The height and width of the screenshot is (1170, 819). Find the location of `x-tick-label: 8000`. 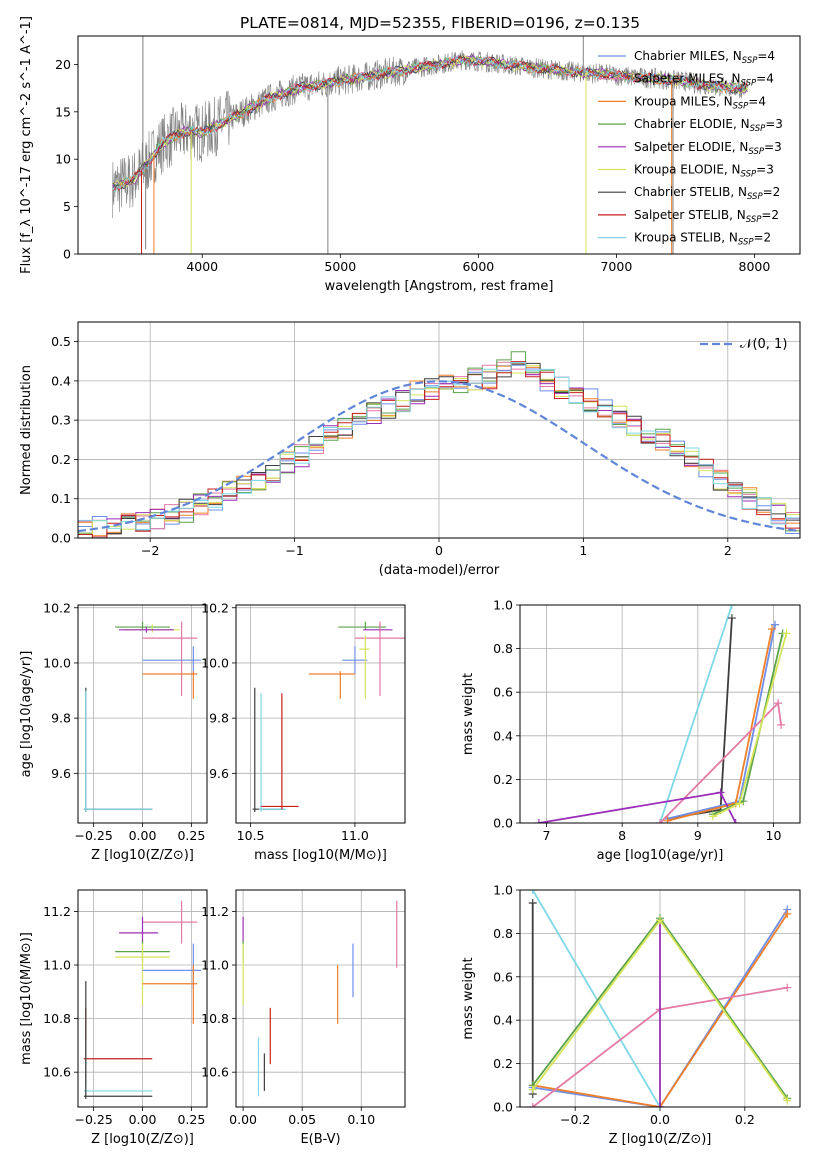

x-tick-label: 8000 is located at coordinates (755, 266).